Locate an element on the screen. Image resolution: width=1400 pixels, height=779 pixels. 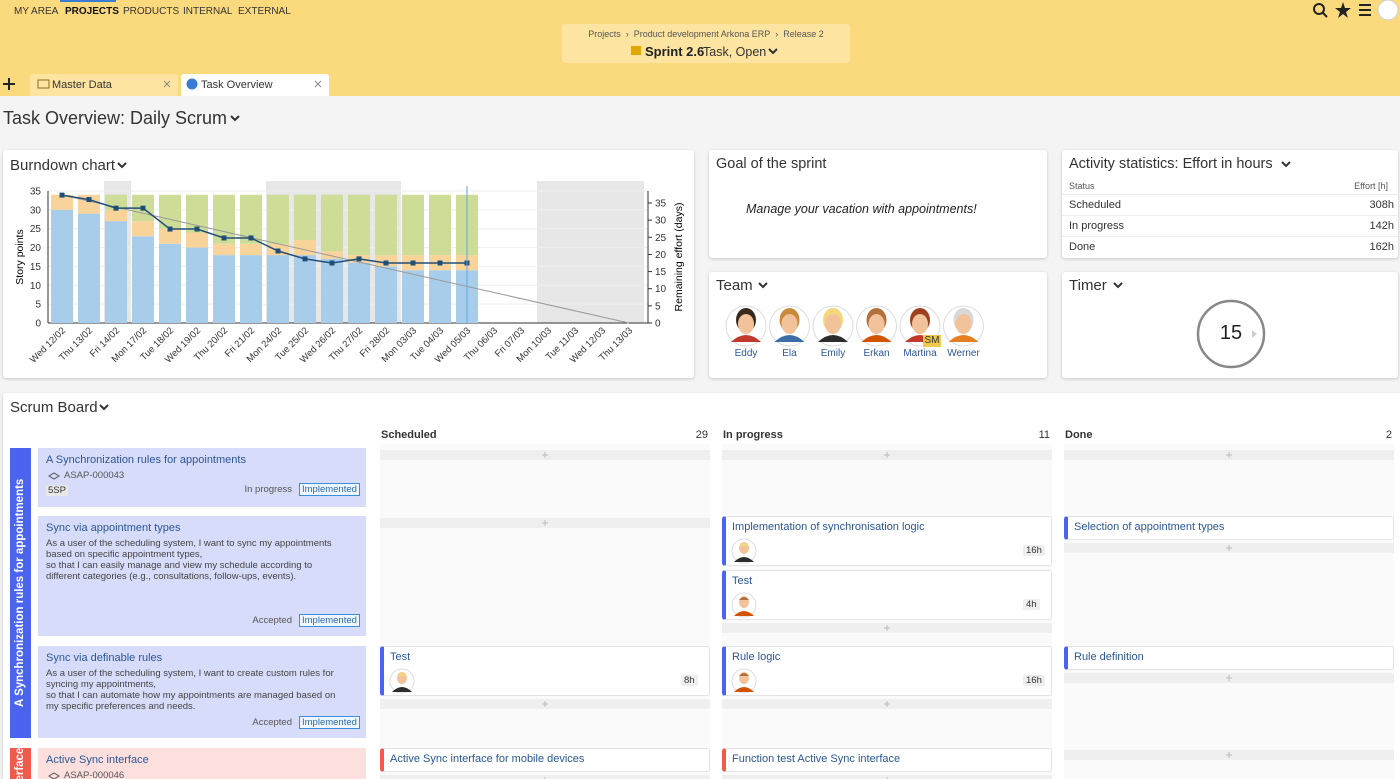
y2-tick-label: 10 is located at coordinates (661, 289).